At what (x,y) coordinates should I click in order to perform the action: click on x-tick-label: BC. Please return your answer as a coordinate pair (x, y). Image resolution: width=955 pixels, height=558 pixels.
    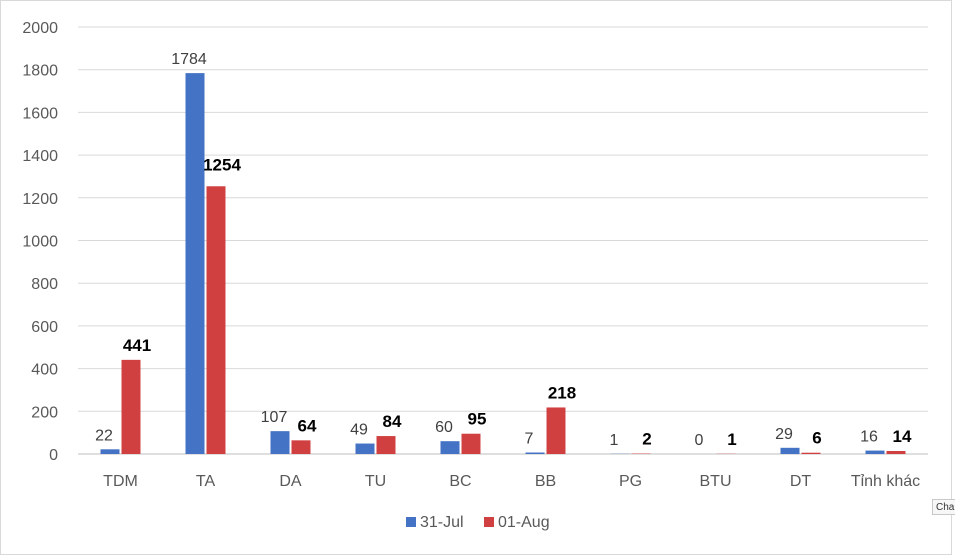
    Looking at the image, I should click on (460, 481).